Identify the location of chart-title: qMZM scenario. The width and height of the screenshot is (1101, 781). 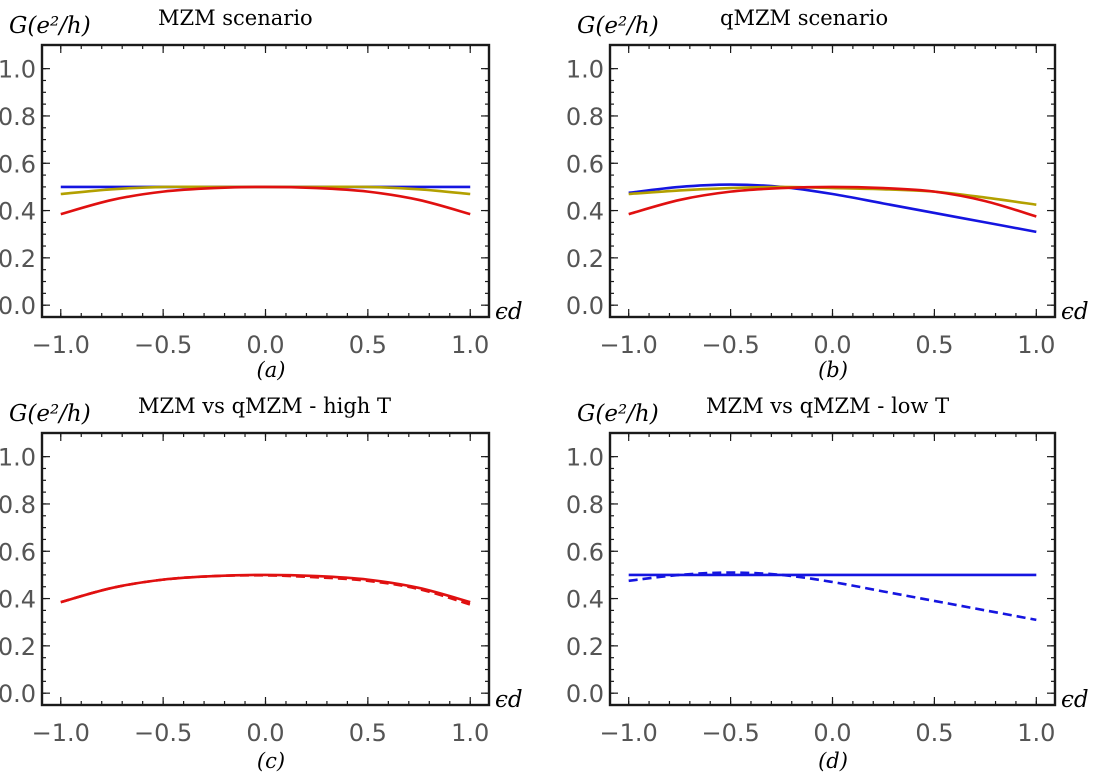
(804, 18).